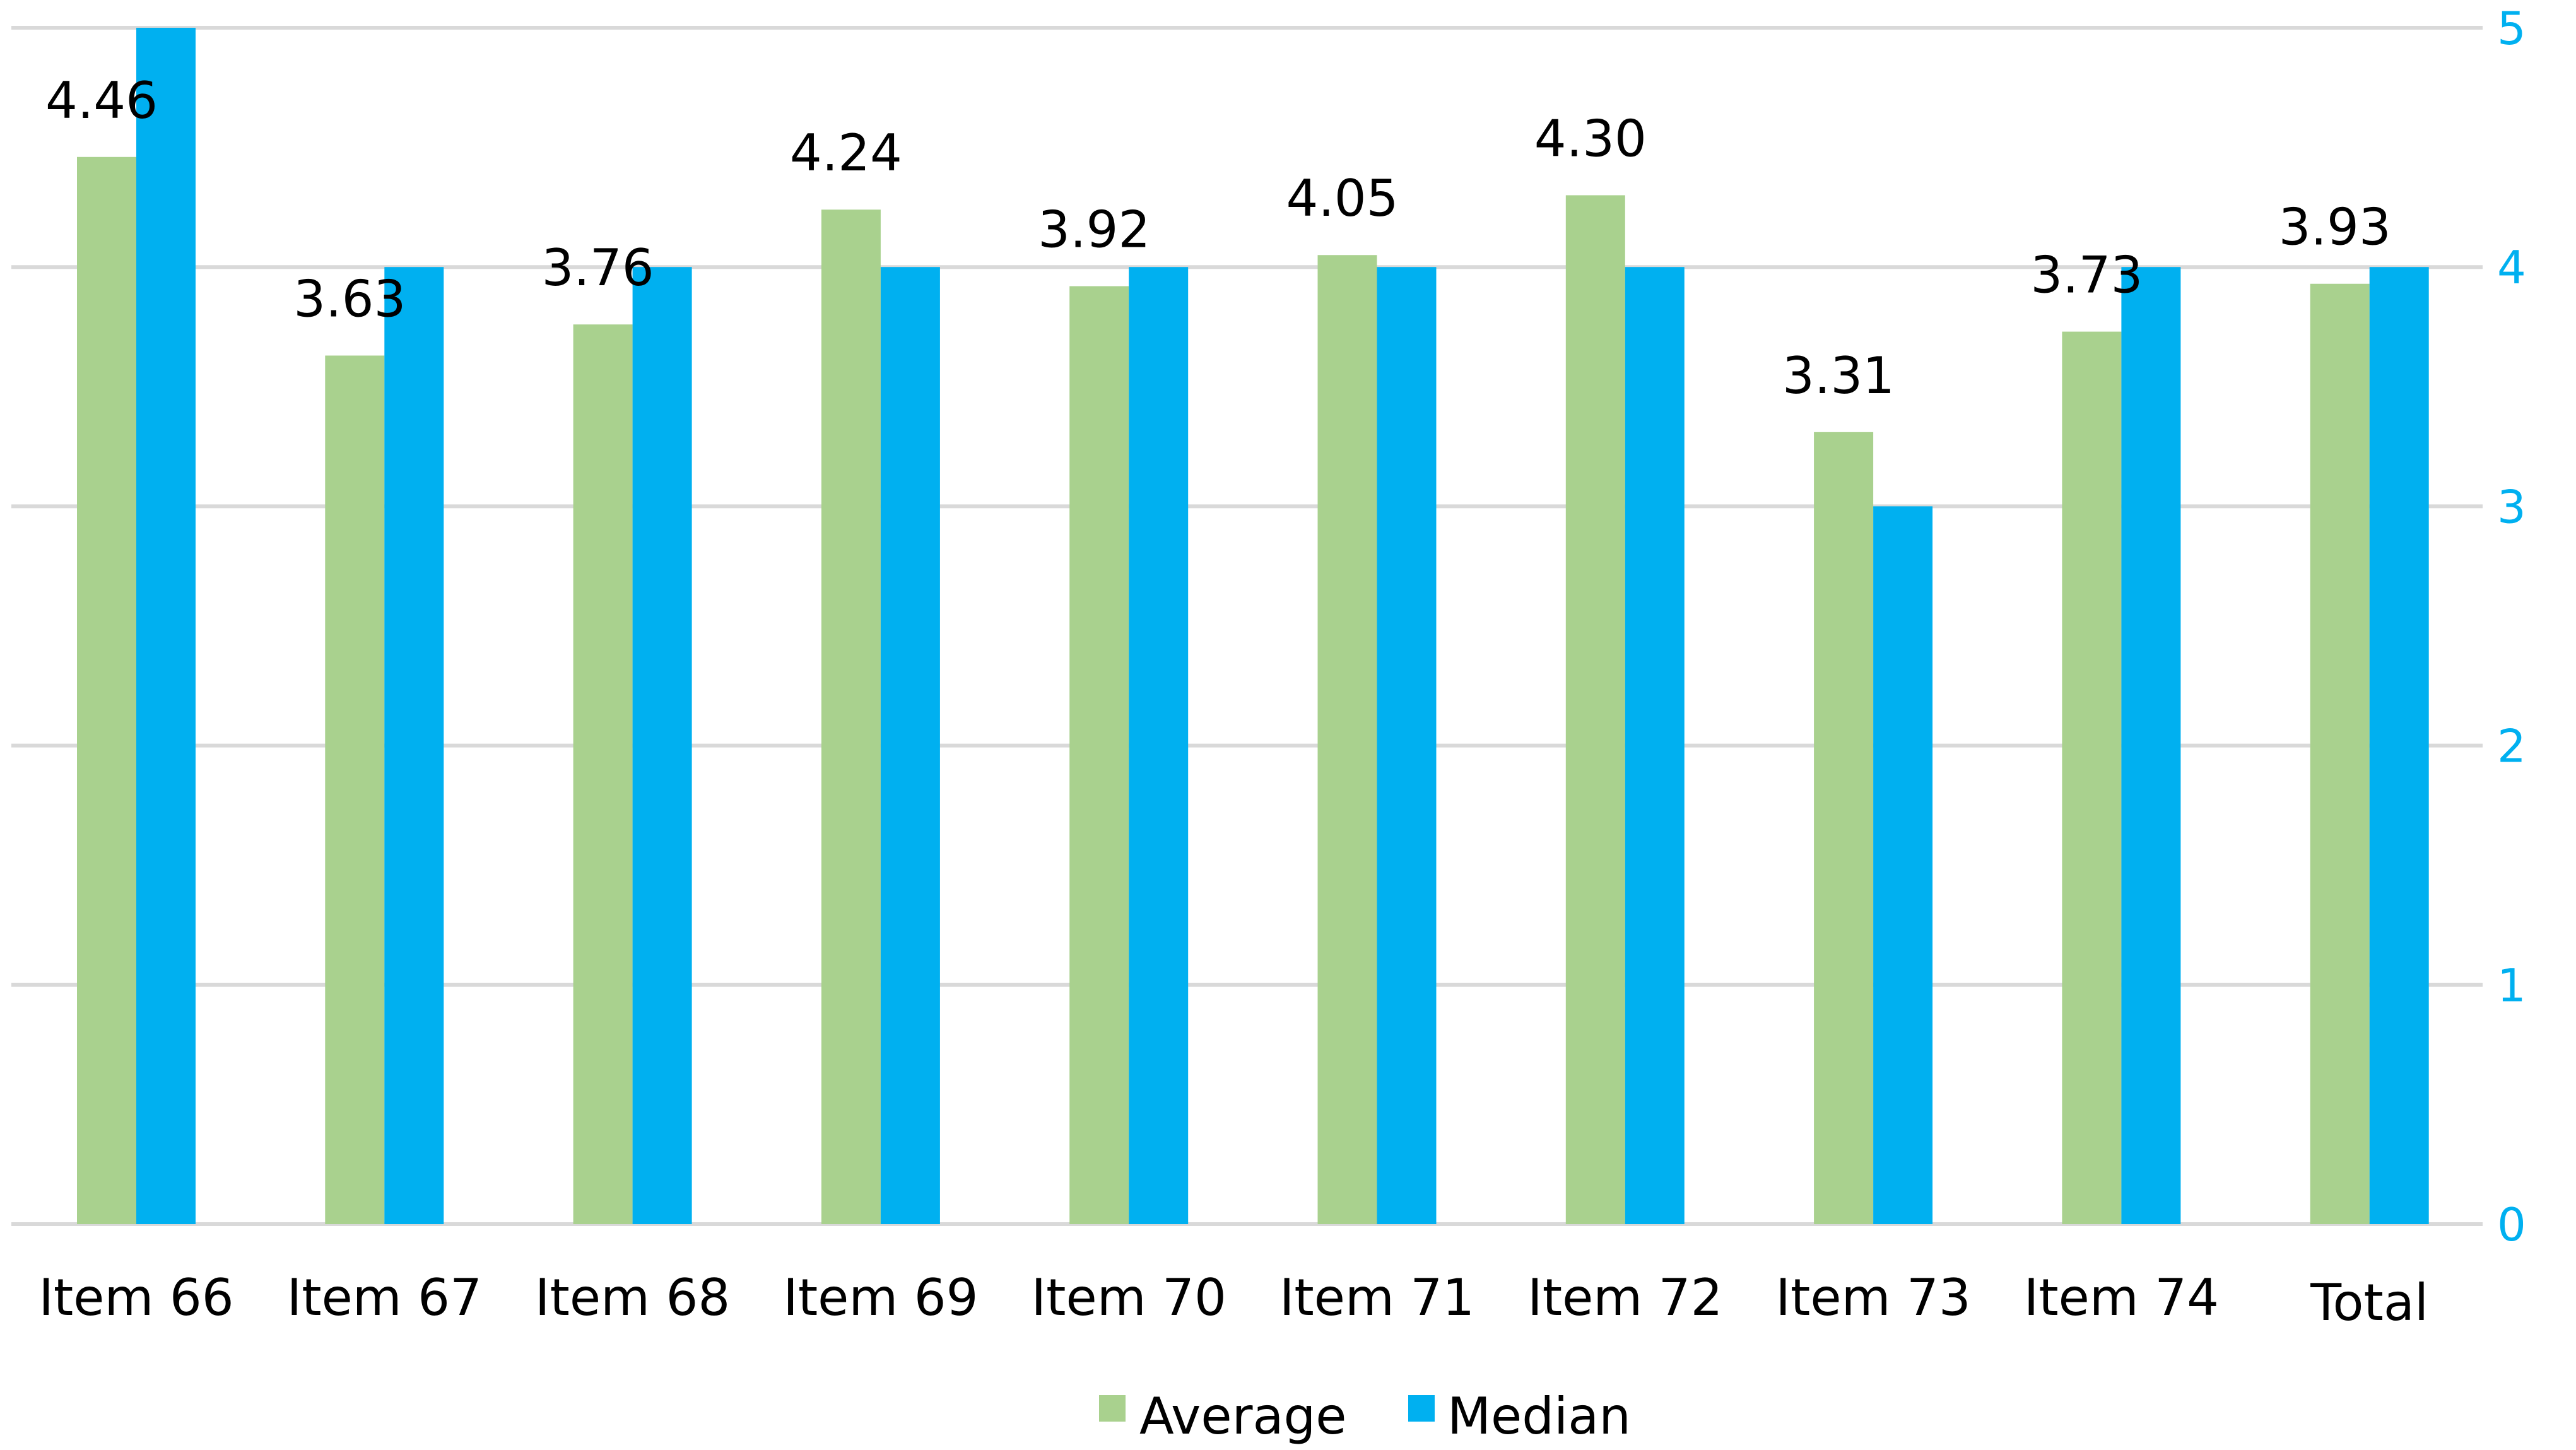  What do you see at coordinates (598, 268) in the screenshot?
I see `data-label-average: 3.76` at bounding box center [598, 268].